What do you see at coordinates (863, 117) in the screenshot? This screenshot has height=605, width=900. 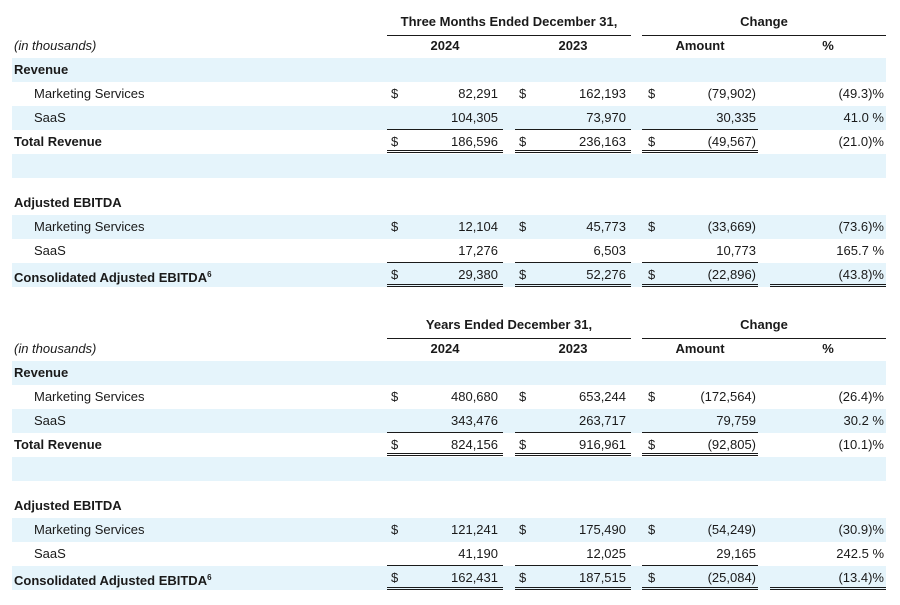 I see `change-pct: 41.0 %` at bounding box center [863, 117].